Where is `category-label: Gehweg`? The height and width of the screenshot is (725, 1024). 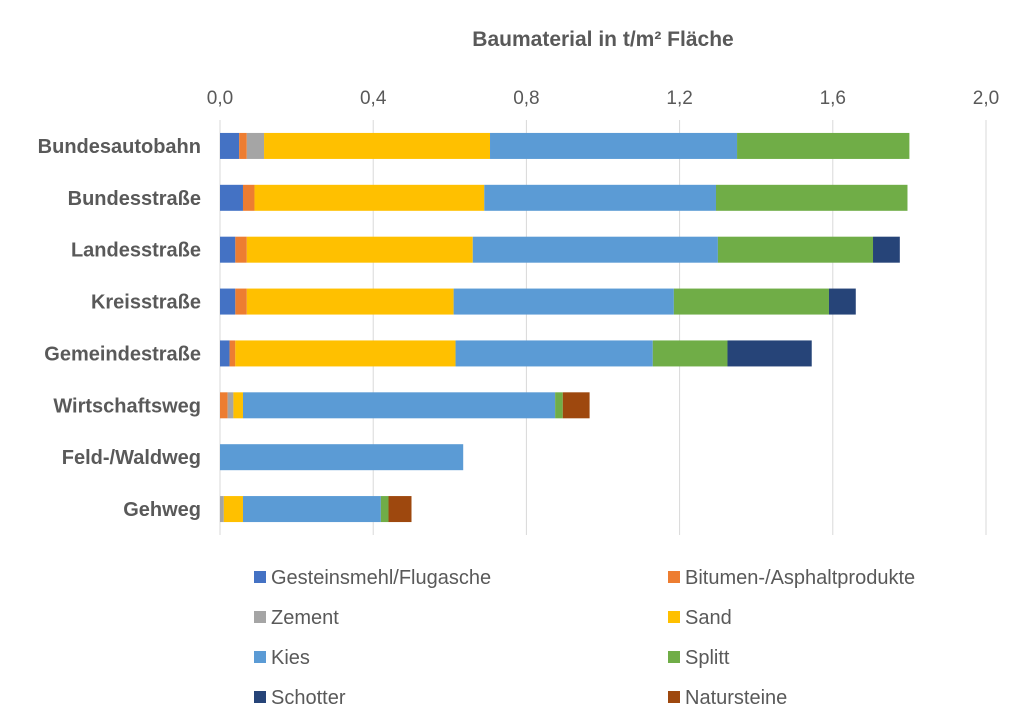
category-label: Gehweg is located at coordinates (162, 510).